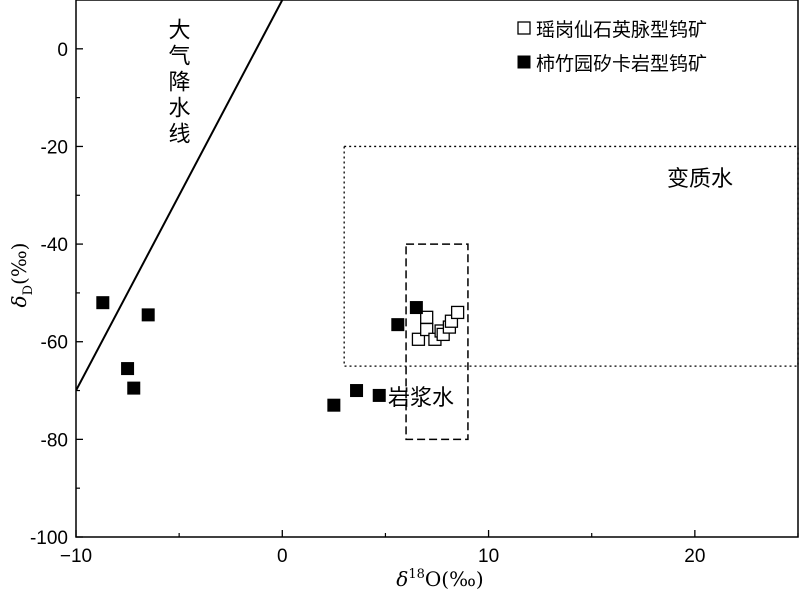 The image size is (800, 593). What do you see at coordinates (49, 538) in the screenshot?
I see `y-tick-label: -100` at bounding box center [49, 538].